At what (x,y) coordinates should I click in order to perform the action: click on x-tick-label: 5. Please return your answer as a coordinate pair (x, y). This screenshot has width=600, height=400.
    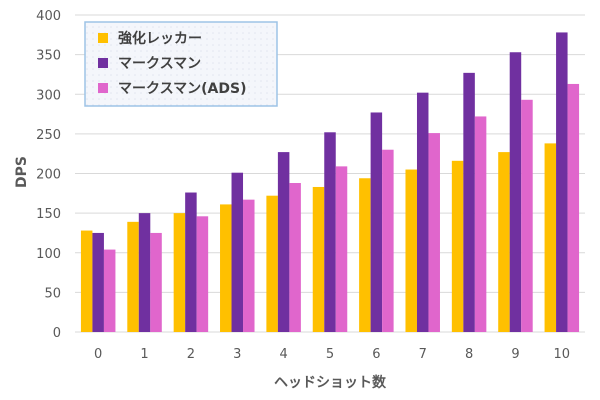
    Looking at the image, I should click on (330, 354).